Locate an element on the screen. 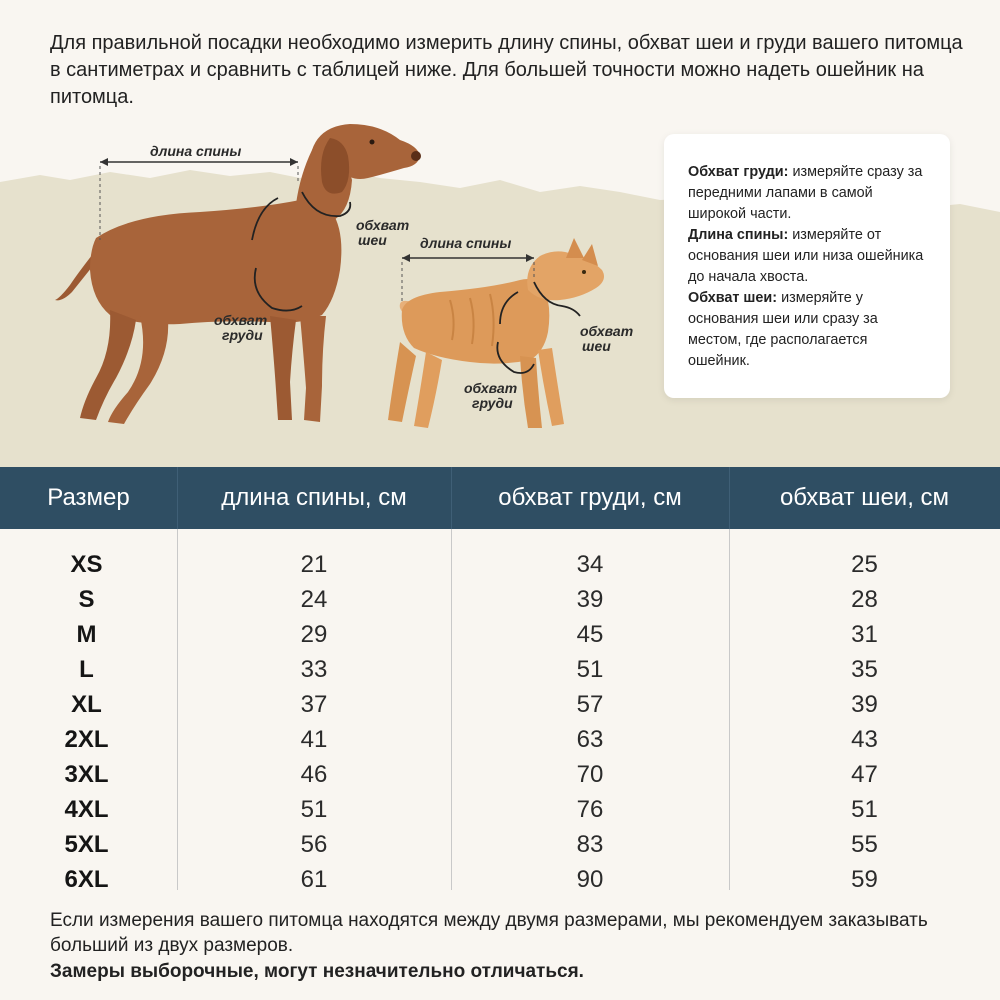 The image size is (1000, 1000). dog-illustration: длина спины обхват шеи обхват груди is located at coordinates (238, 274).